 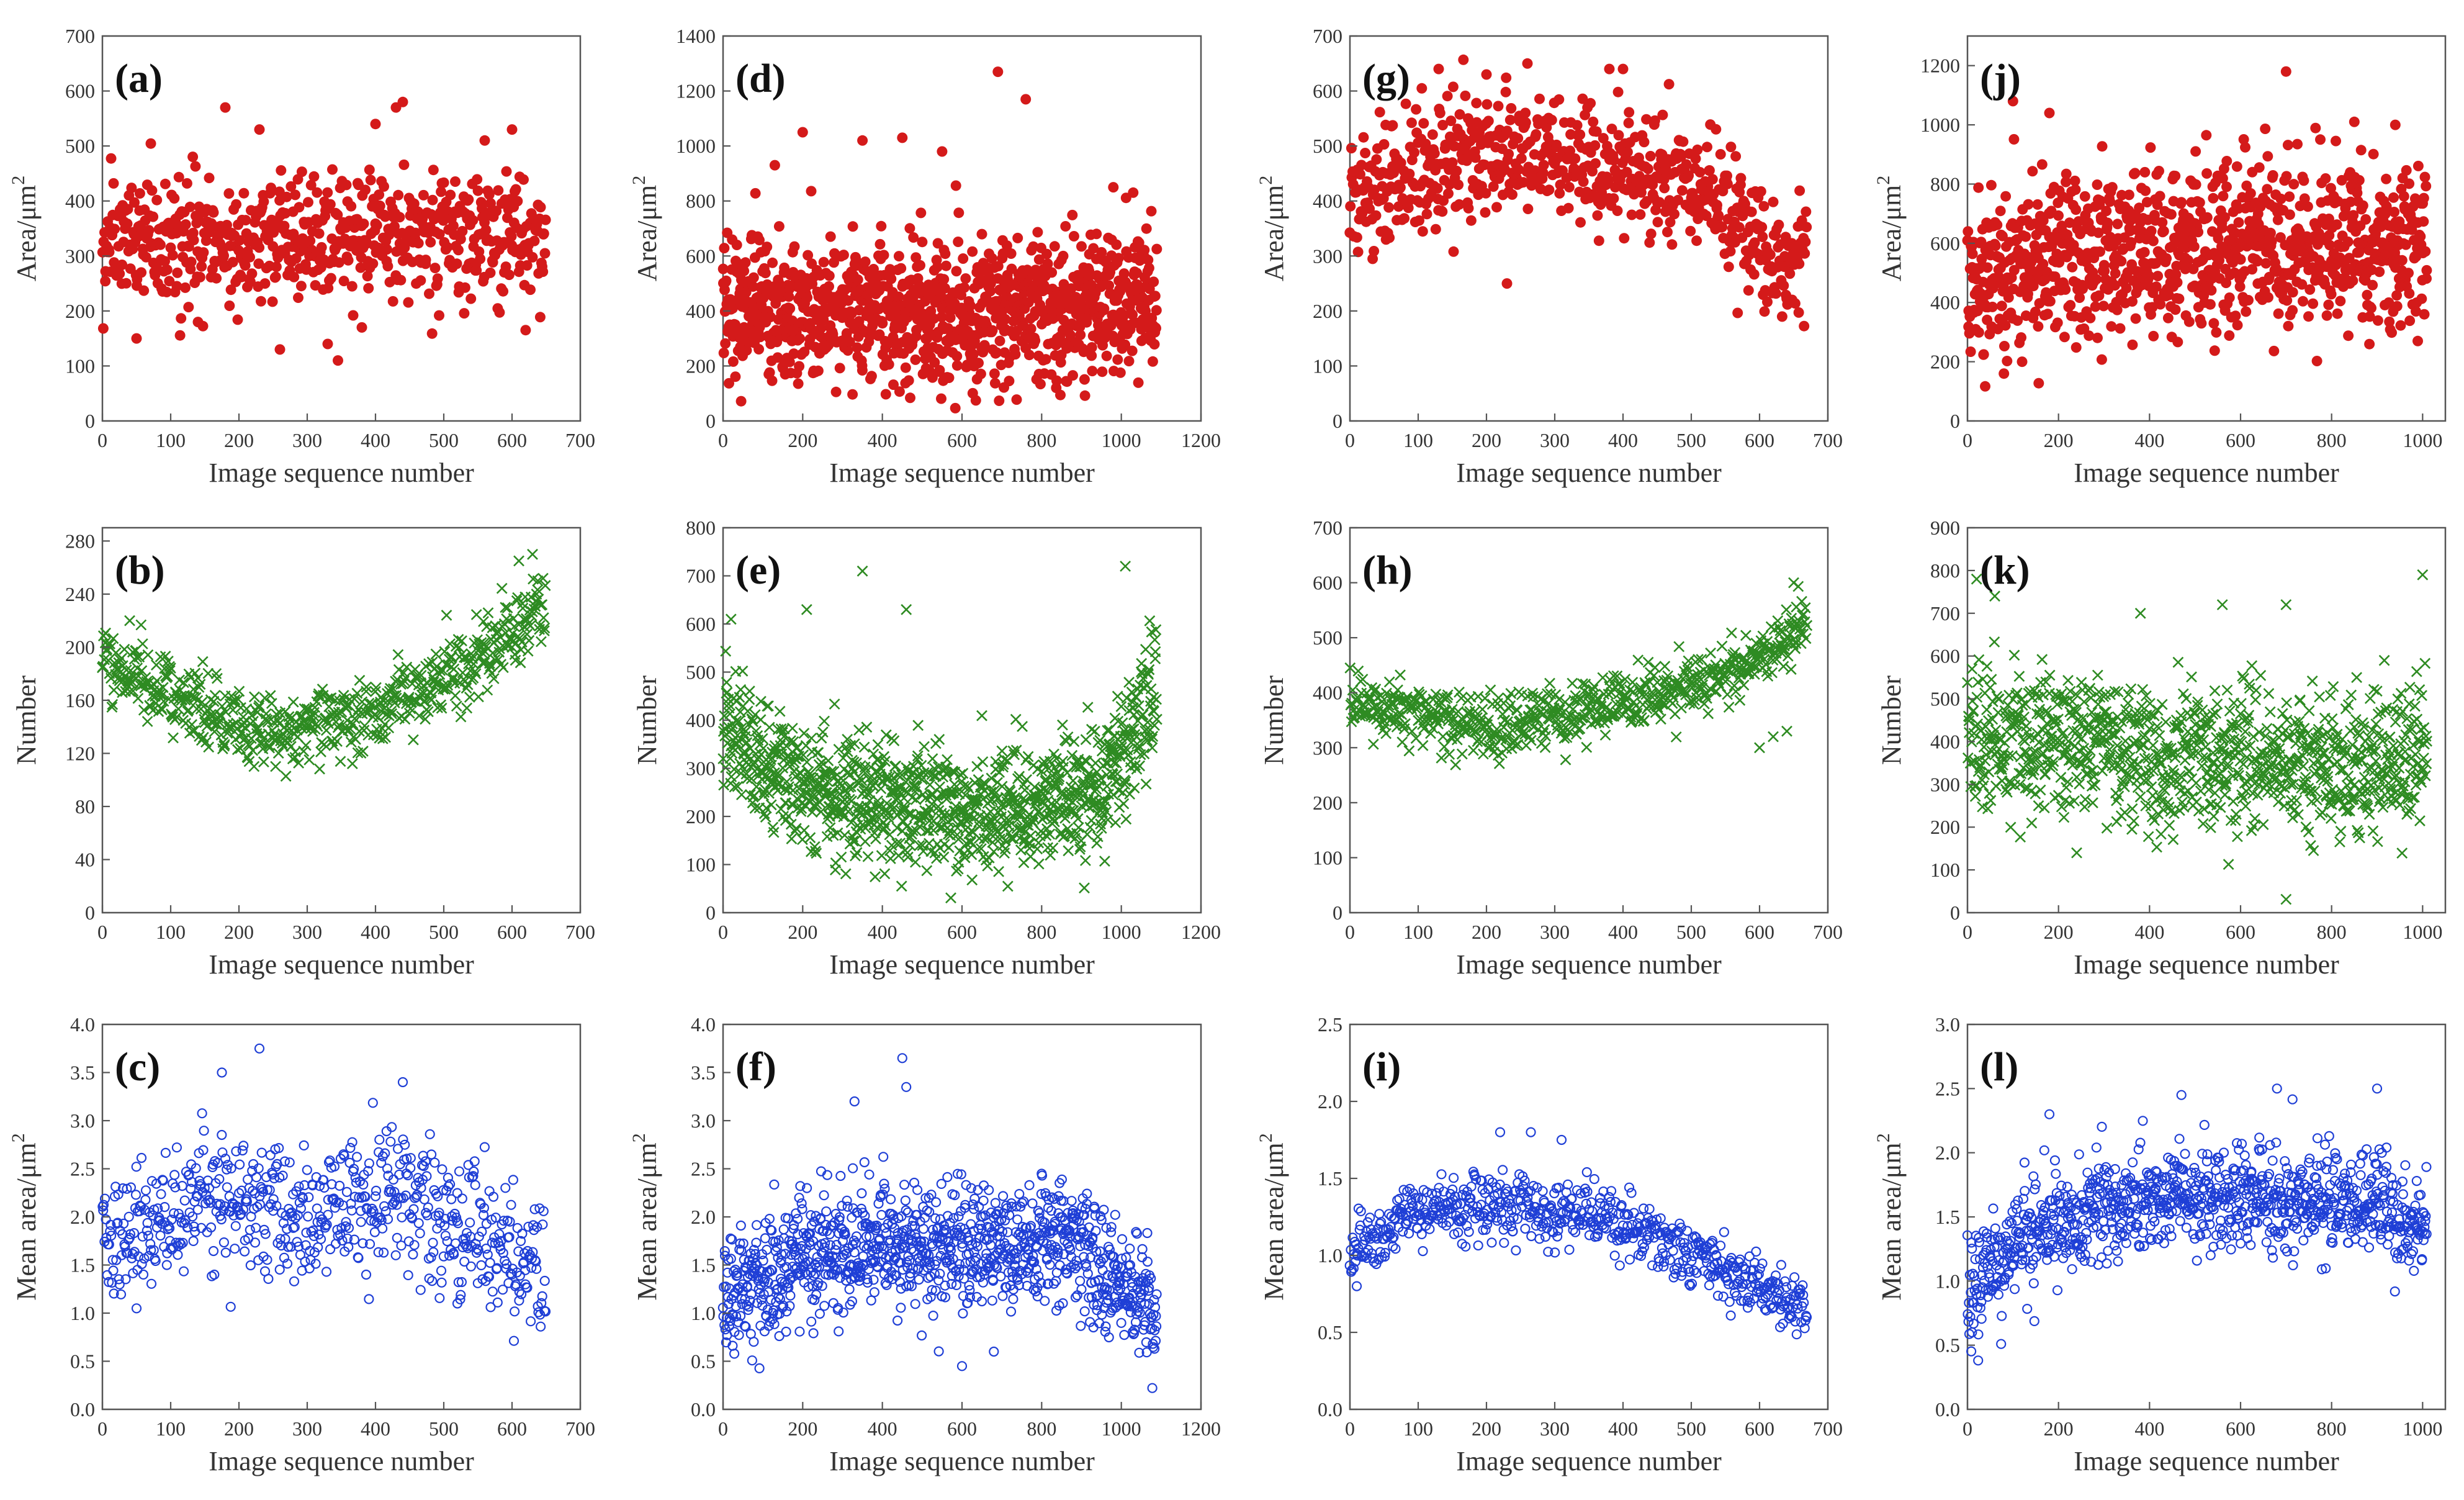 What do you see at coordinates (1041, 440) in the screenshot?
I see `x-tick-label: 800` at bounding box center [1041, 440].